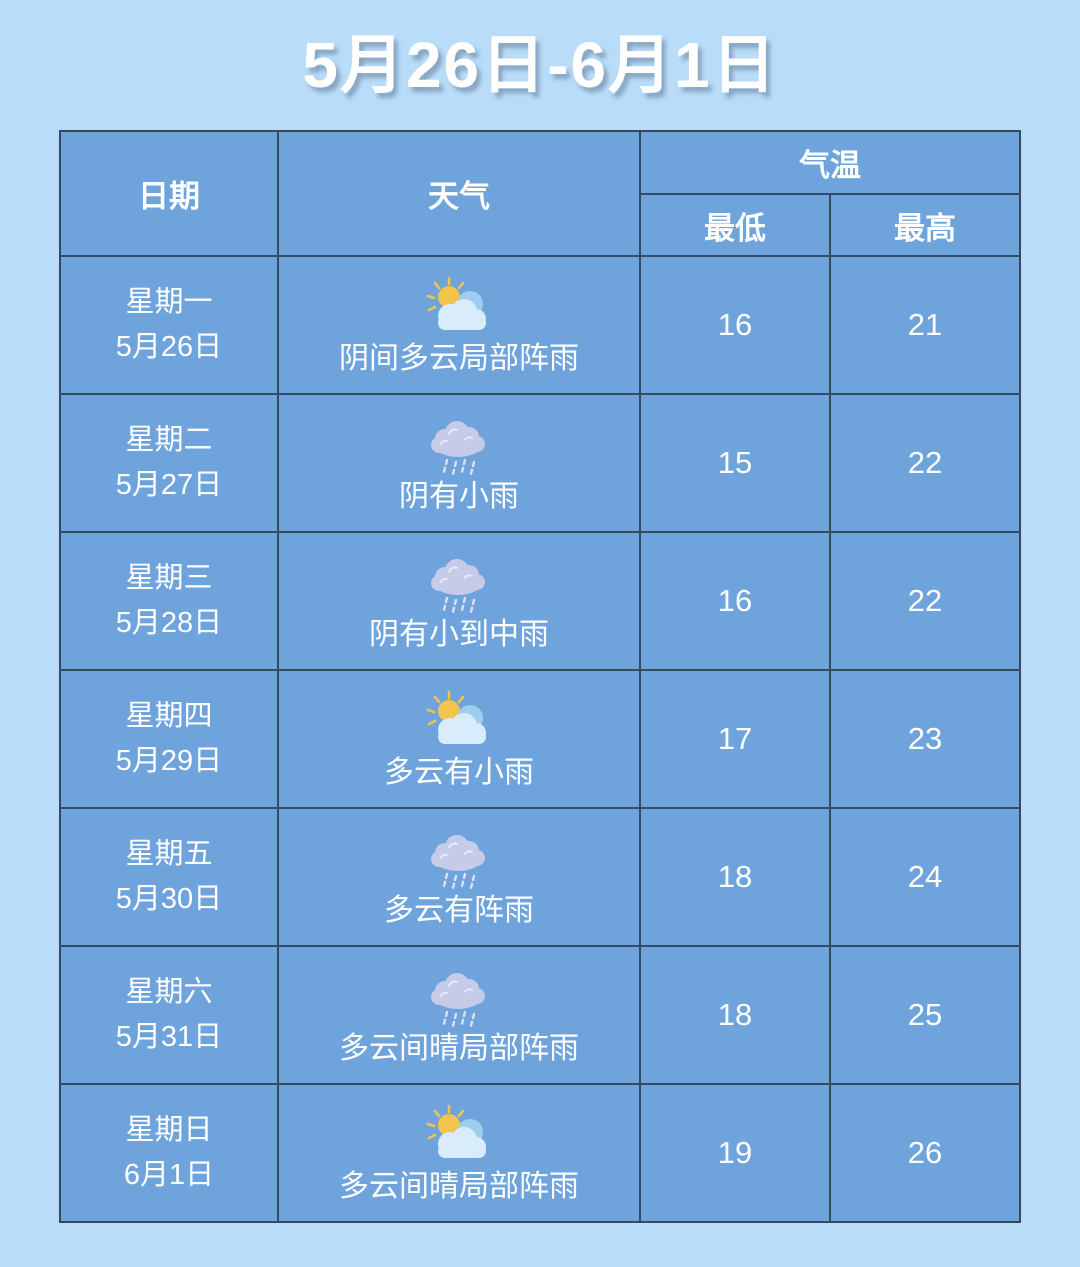 The width and height of the screenshot is (1080, 1267). I want to click on weather-cell: 阴有小到中雨, so click(459, 601).